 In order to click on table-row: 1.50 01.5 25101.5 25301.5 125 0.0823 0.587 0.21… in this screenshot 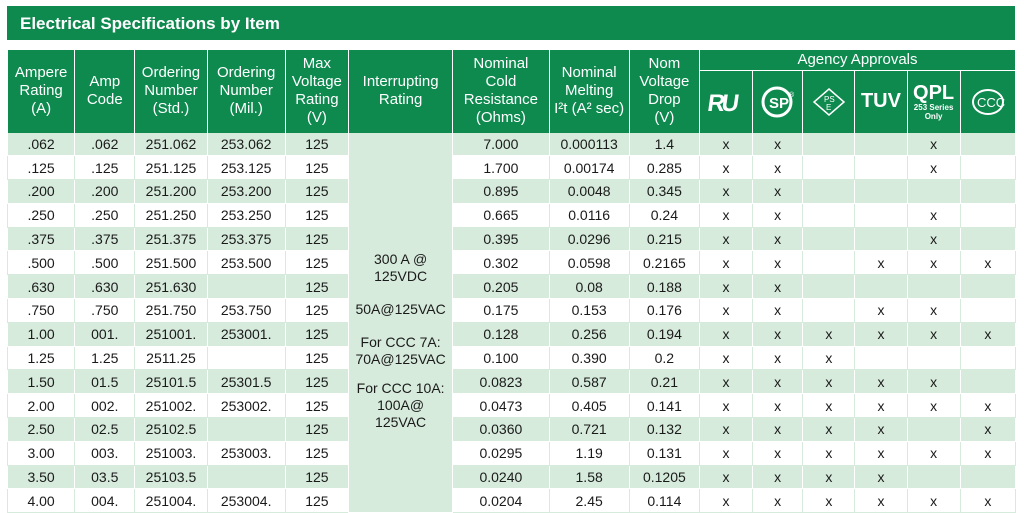, I will do `click(511, 382)`.